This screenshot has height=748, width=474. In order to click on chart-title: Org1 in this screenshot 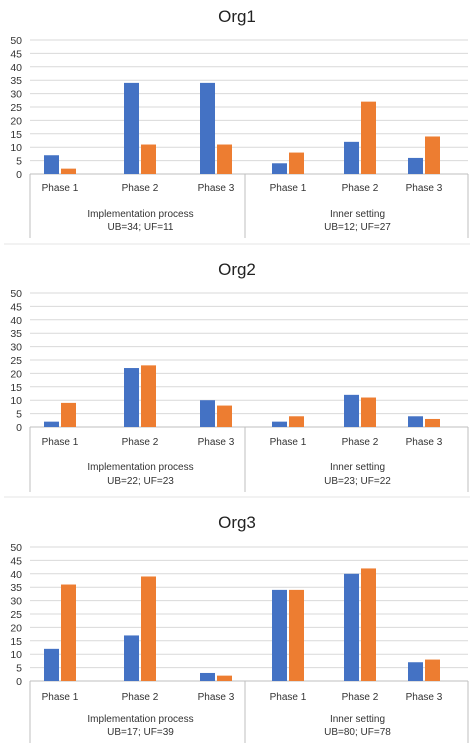, I will do `click(237, 16)`.